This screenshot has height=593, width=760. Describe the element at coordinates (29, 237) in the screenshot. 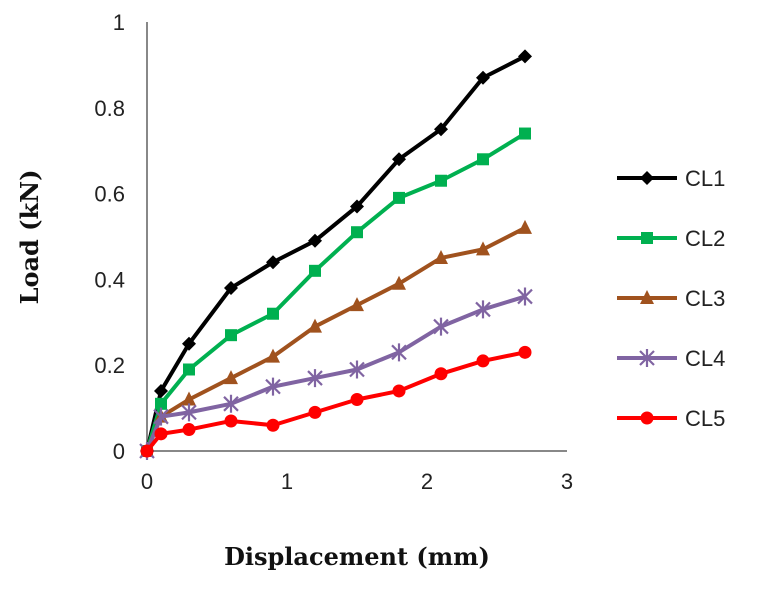

I see `y-axis-title: Load (kN)` at that location.